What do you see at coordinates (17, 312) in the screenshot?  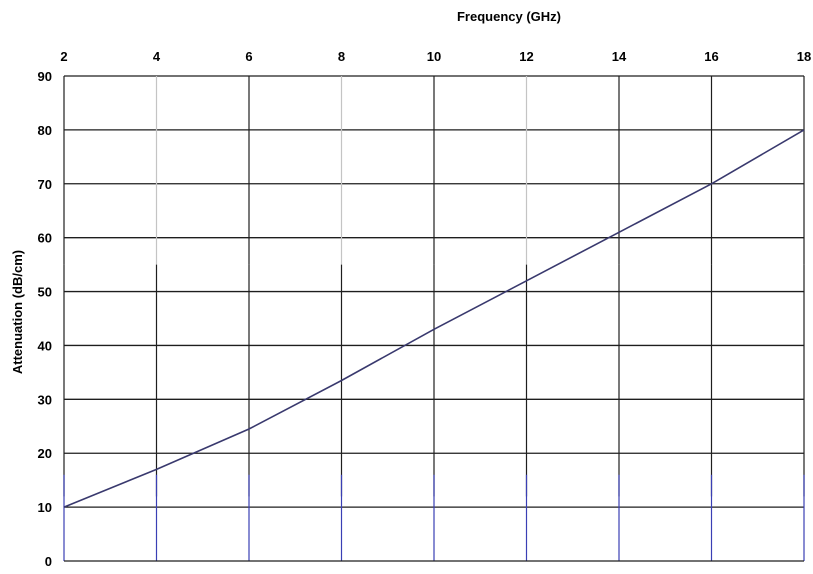 I see `y-axis-title: Attenuation (dB/cm)` at bounding box center [17, 312].